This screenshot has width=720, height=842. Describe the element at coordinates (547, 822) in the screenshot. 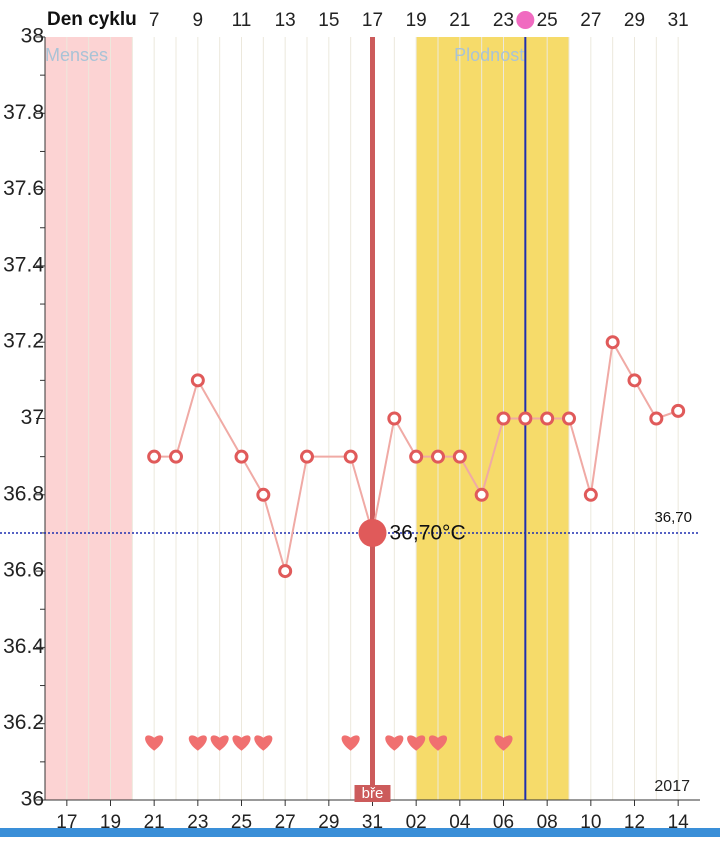

I see `bottom-tick-label: 08` at that location.